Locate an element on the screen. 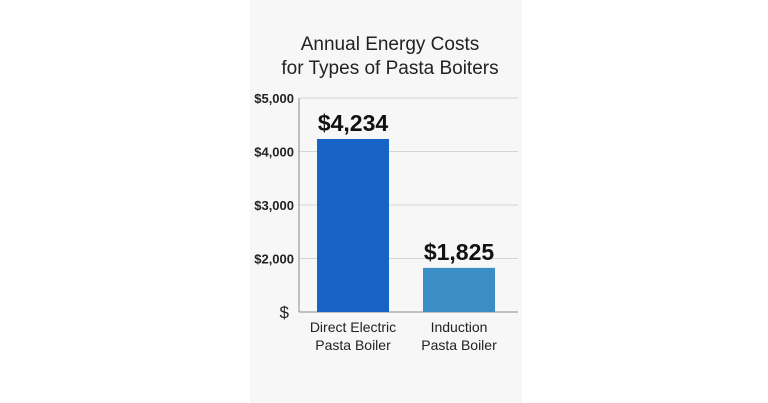 The height and width of the screenshot is (403, 768). data-label: $1,825 is located at coordinates (459, 252).